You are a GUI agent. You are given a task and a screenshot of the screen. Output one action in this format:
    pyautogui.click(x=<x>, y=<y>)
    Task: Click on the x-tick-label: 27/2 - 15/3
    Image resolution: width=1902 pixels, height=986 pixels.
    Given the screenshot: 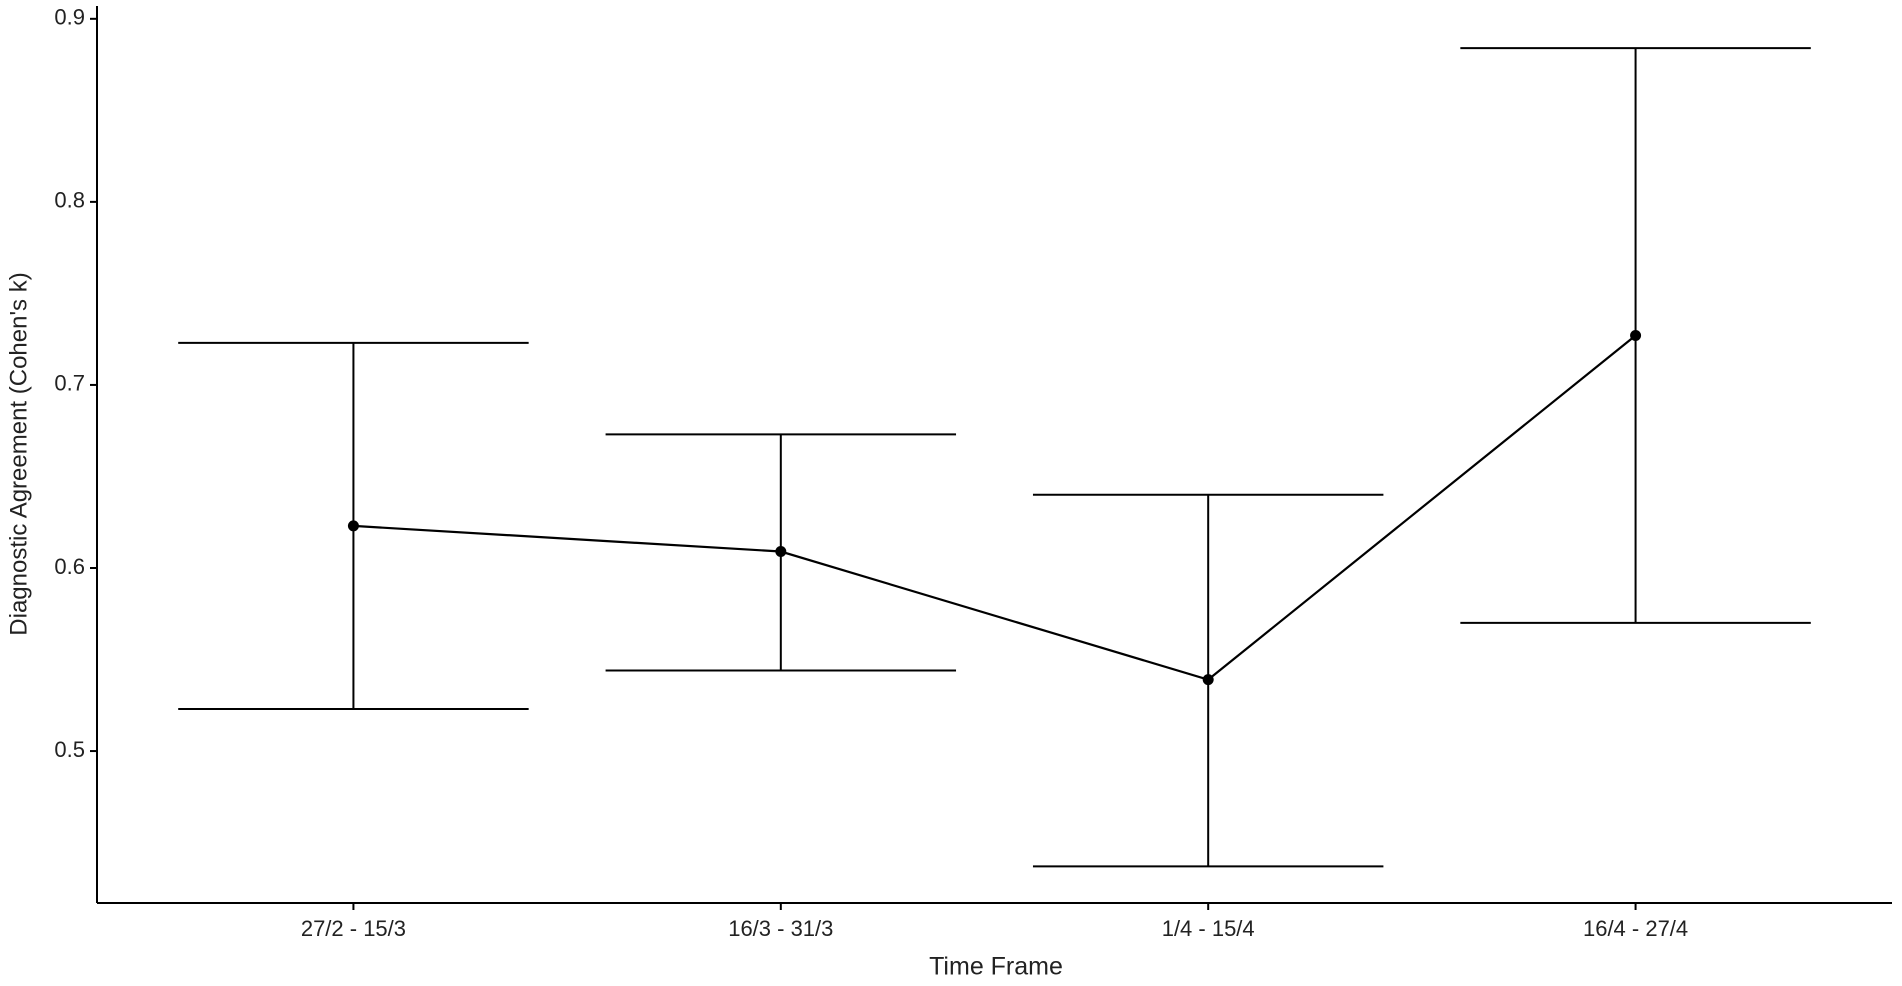 What is the action you would take?
    pyautogui.click(x=353, y=928)
    